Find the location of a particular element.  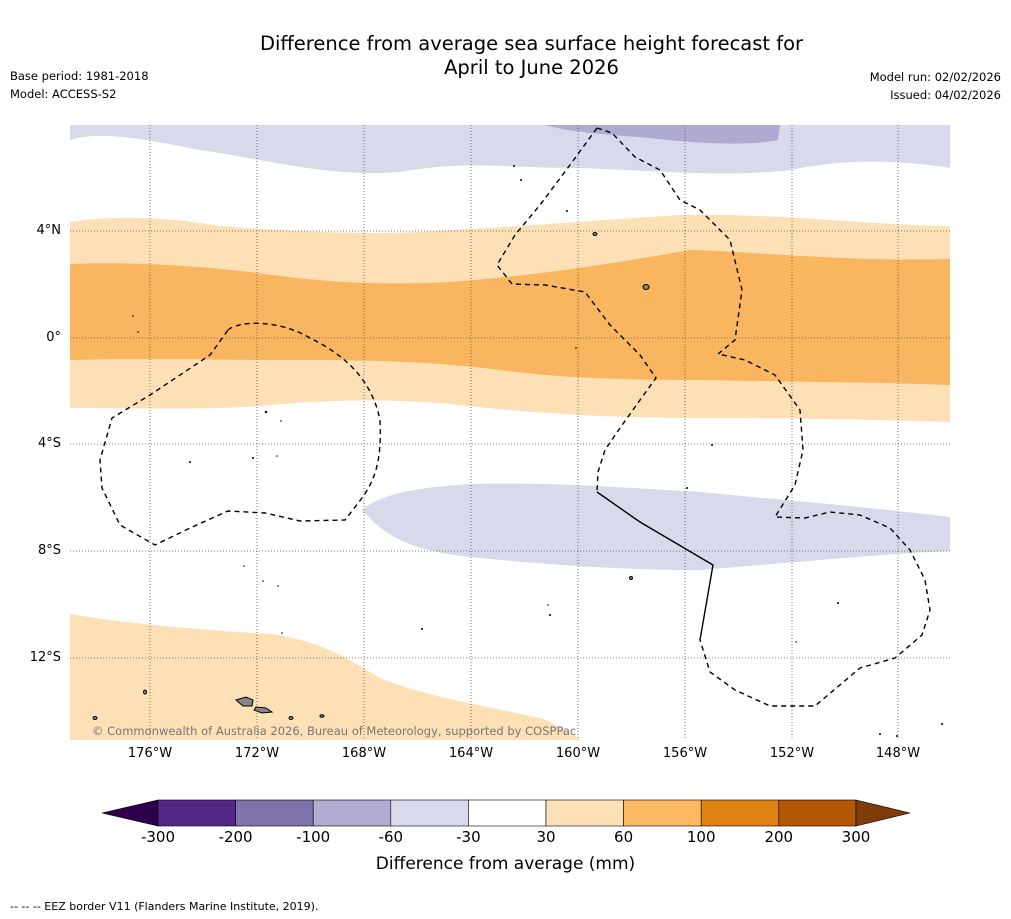

positive-anomaly-band-south is located at coordinates (325, 677).